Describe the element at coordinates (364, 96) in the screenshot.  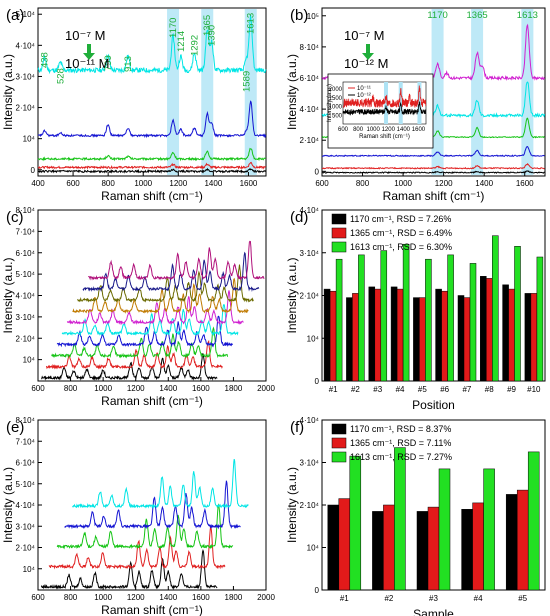
I see `inset-legend-label: 10⁻¹²` at that location.